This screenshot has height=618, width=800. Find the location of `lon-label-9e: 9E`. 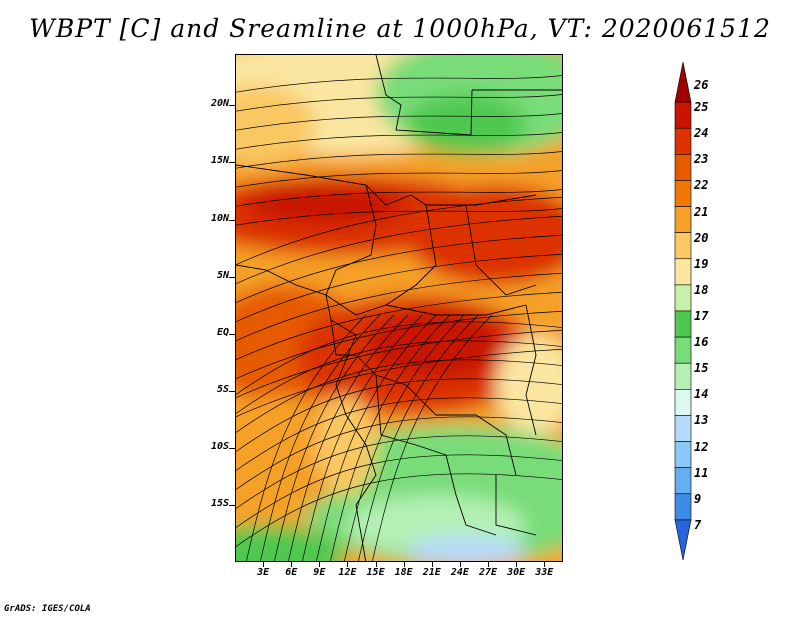

lon-label-9e: 9E is located at coordinates (319, 572).